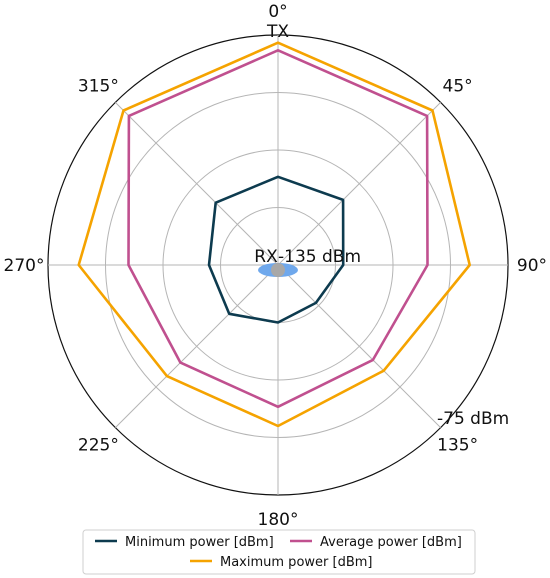 Image resolution: width=550 pixels, height=578 pixels. What do you see at coordinates (277, 12) in the screenshot?
I see `angle-tick-label: 0°` at bounding box center [277, 12].